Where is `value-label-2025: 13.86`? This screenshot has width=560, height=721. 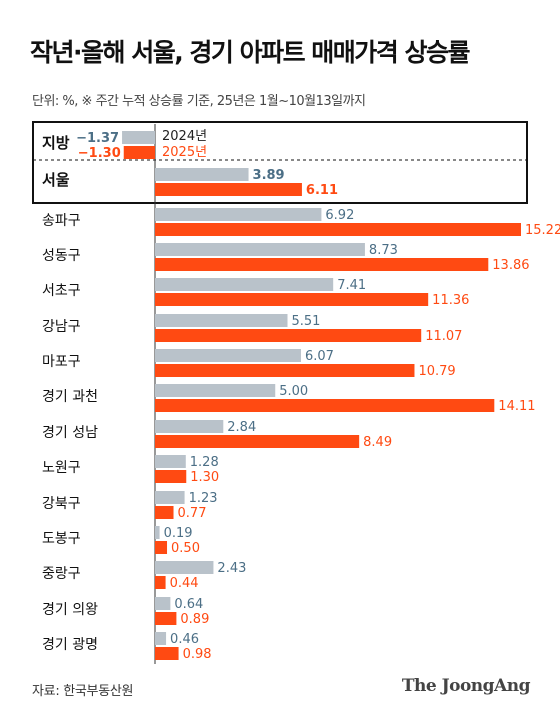 value-label-2025: 13.86 is located at coordinates (510, 265).